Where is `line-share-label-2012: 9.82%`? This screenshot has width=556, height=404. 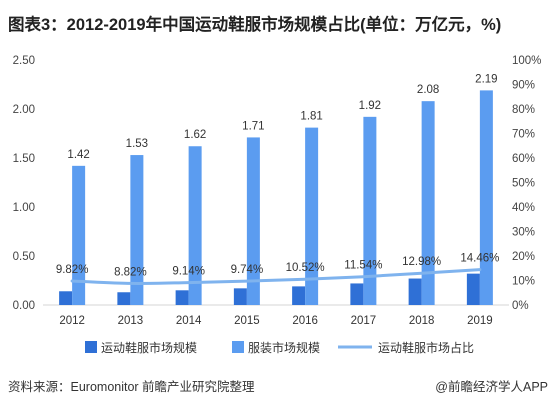 line-share-label-2012: 9.82% is located at coordinates (72, 270).